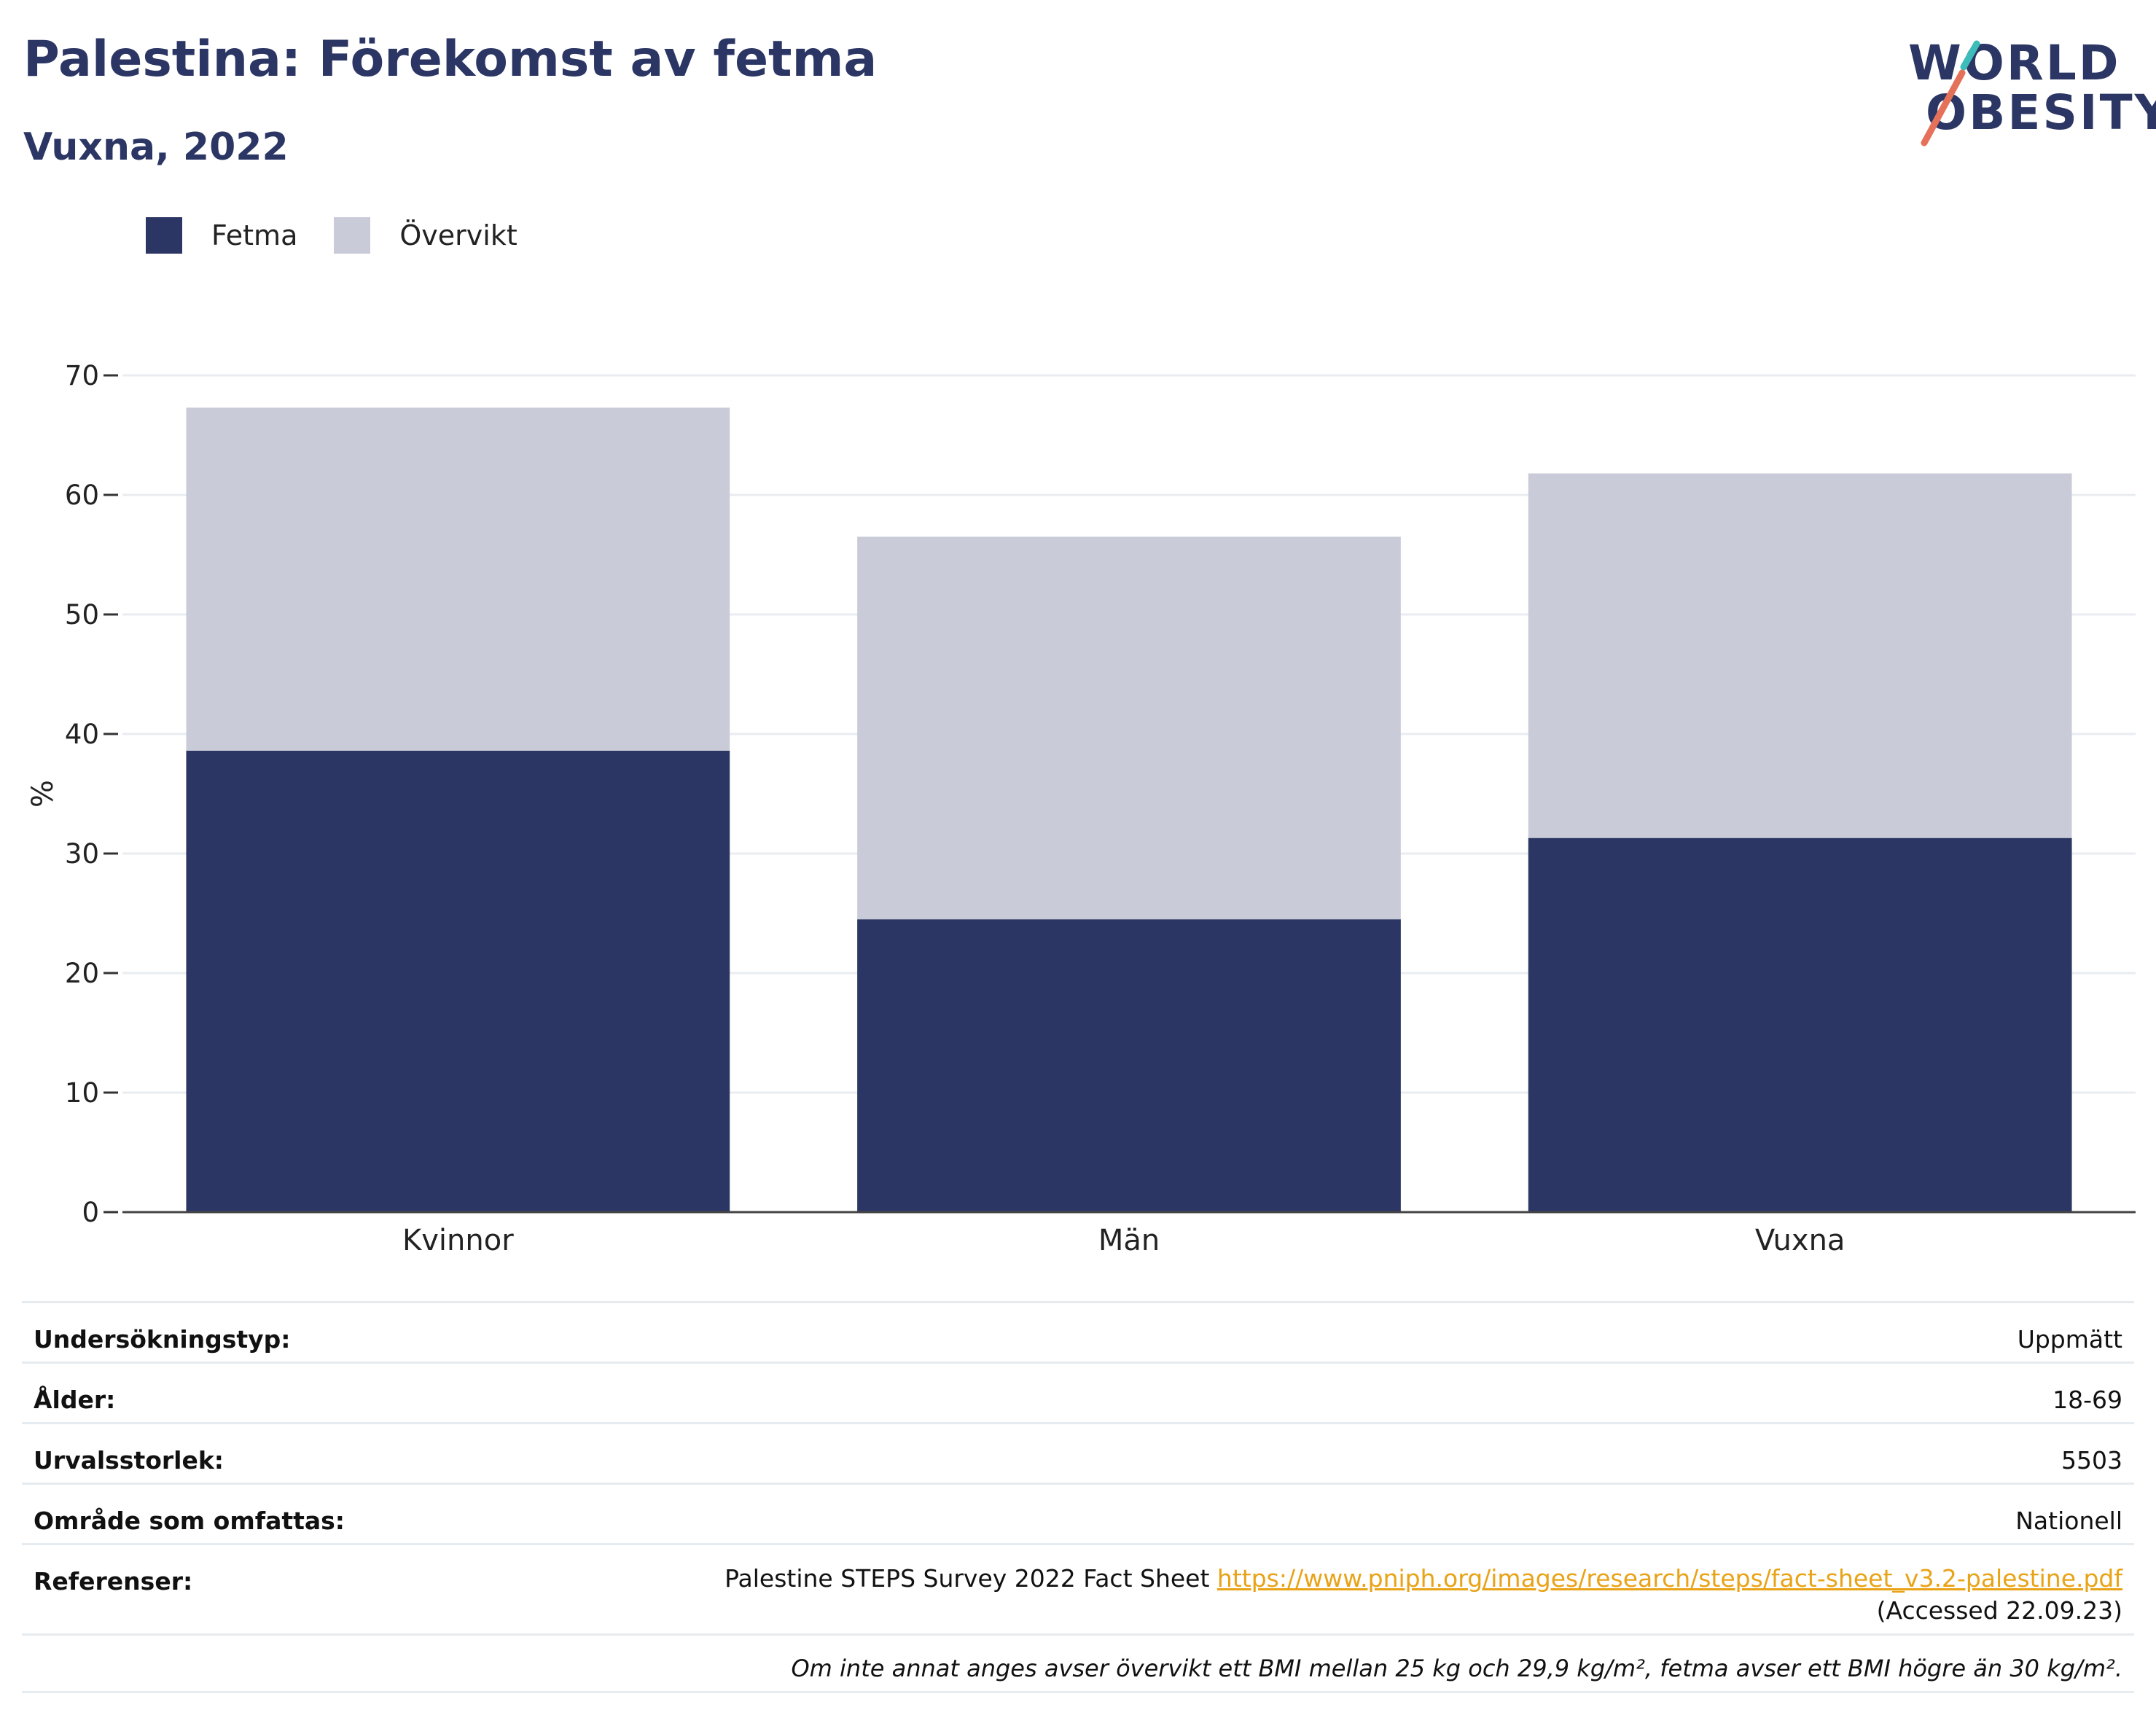  I want to click on info-value: 5503, so click(2092, 1461).